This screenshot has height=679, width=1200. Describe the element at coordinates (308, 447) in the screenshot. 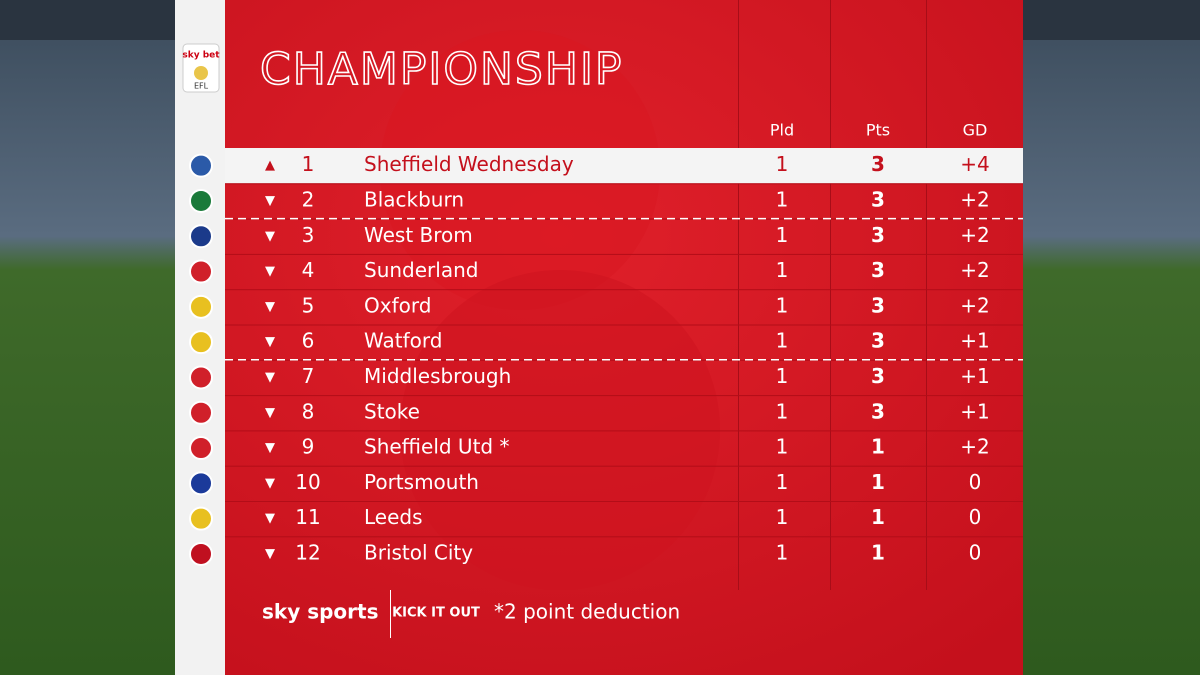

I see `position: 9` at that location.